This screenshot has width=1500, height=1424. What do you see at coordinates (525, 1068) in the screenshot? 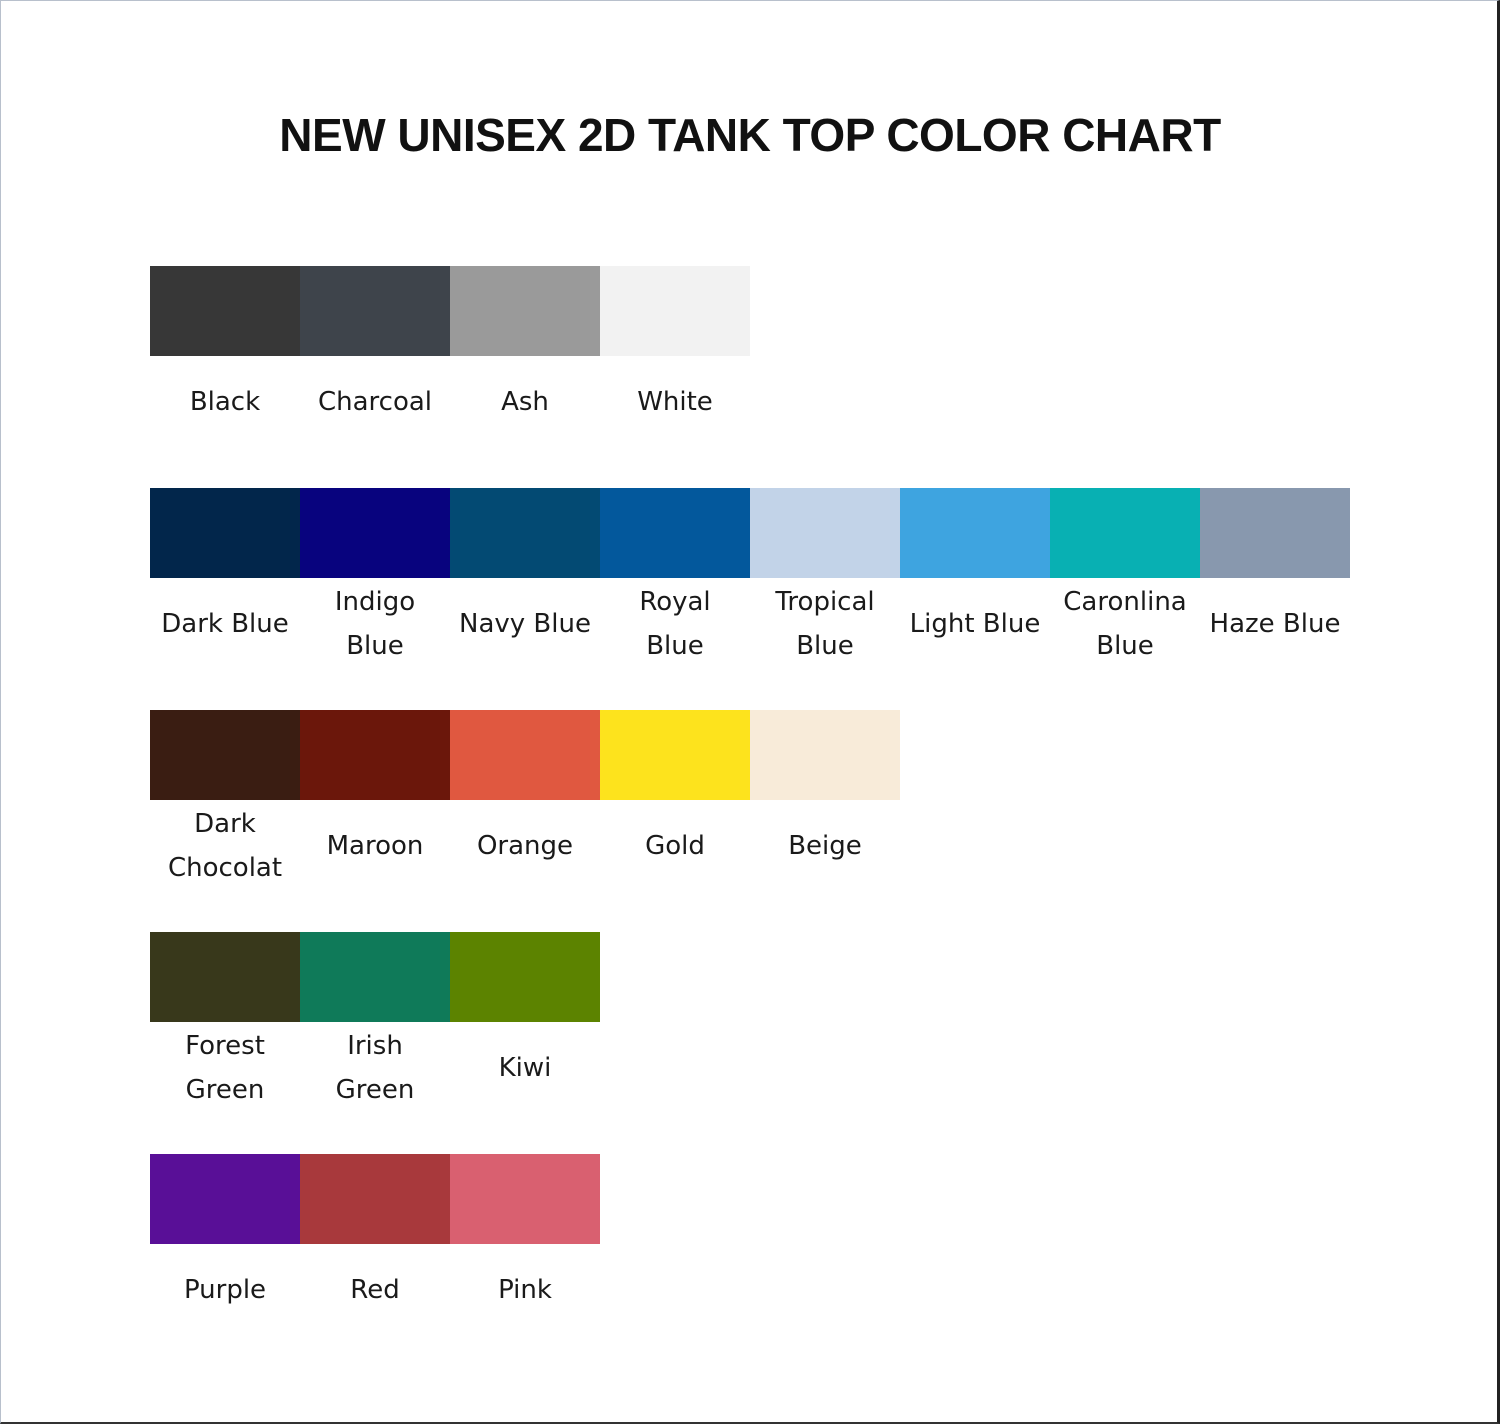
I see `color-label: Kiwi` at bounding box center [525, 1068].